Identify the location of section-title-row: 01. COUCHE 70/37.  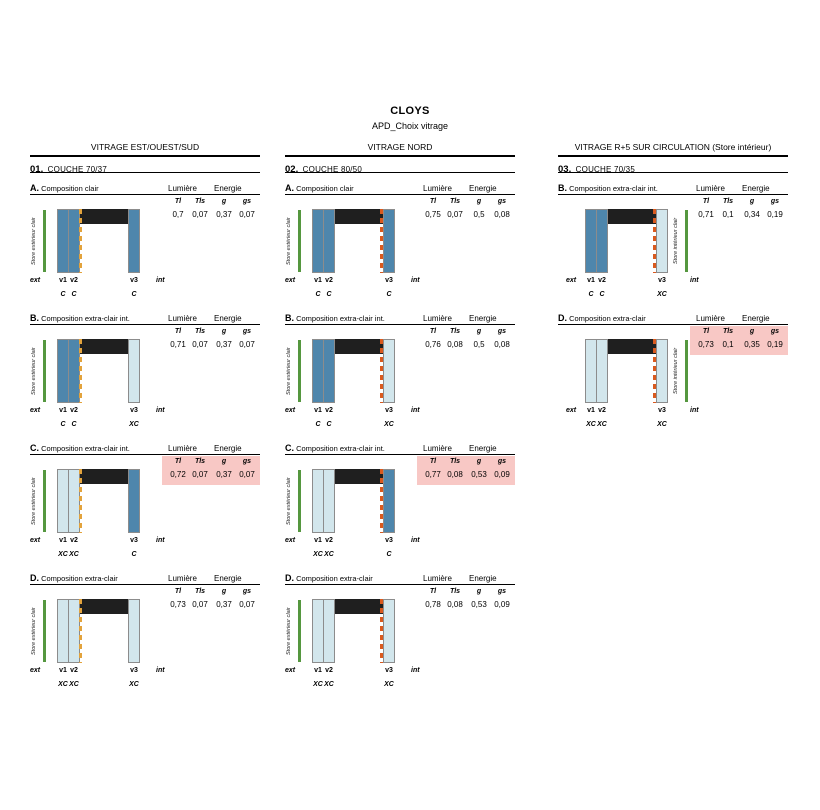
(145, 166).